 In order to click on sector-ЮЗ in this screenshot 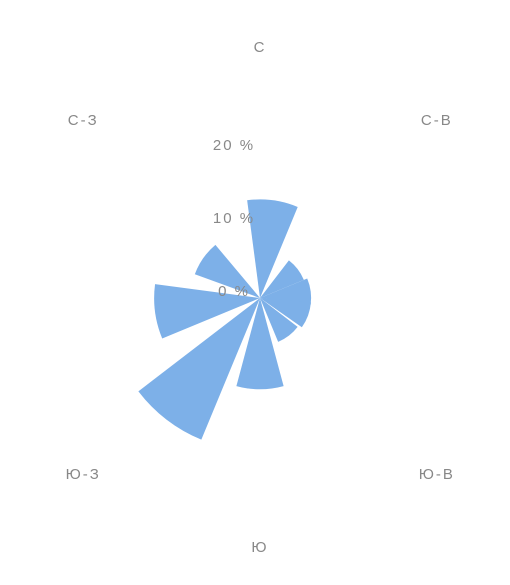, I will do `click(199, 369)`.